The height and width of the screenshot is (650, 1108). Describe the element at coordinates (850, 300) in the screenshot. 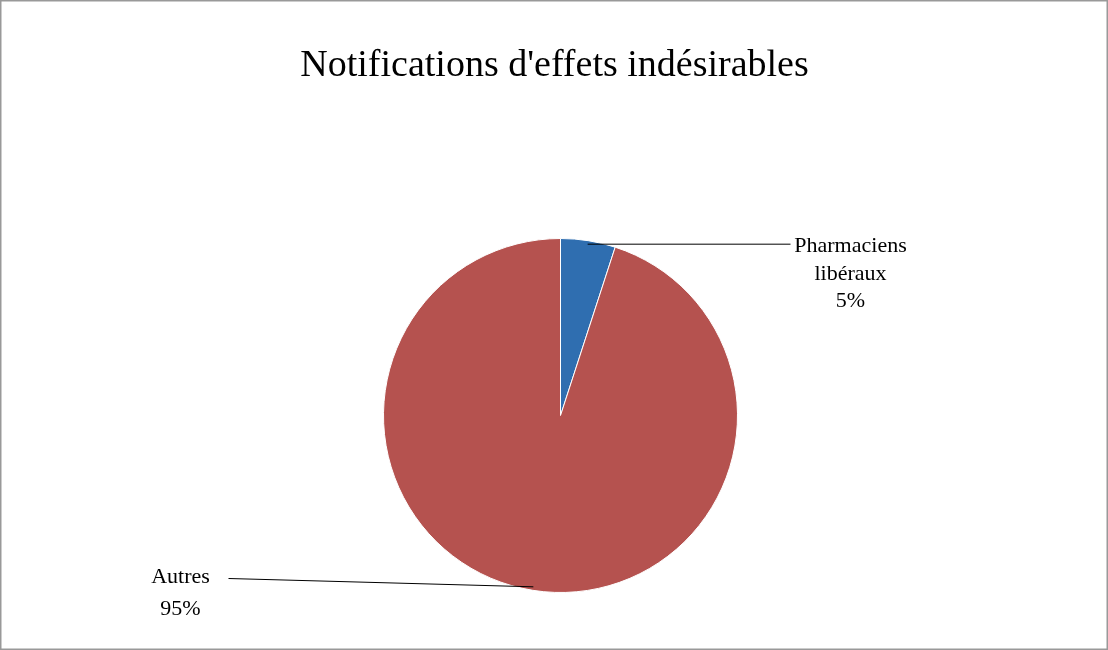

I see `data-label: 5%` at that location.